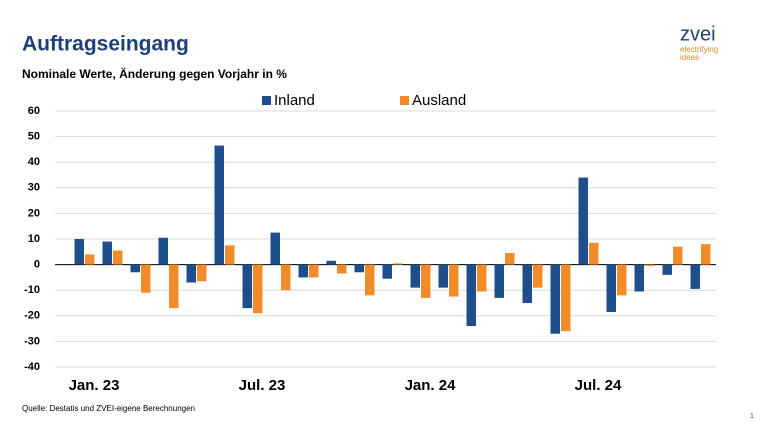  I want to click on x-tick-label: Jan. 23, so click(94, 385).